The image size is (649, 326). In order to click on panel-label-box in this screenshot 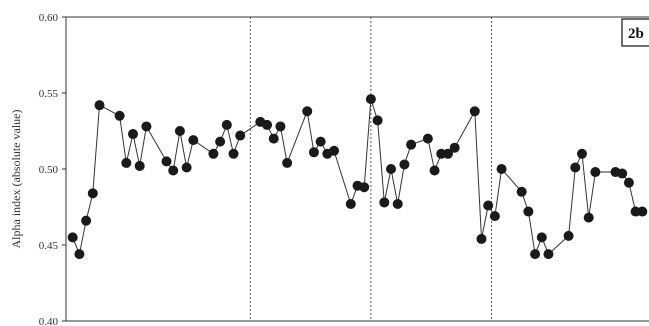, I will do `click(635, 32)`.